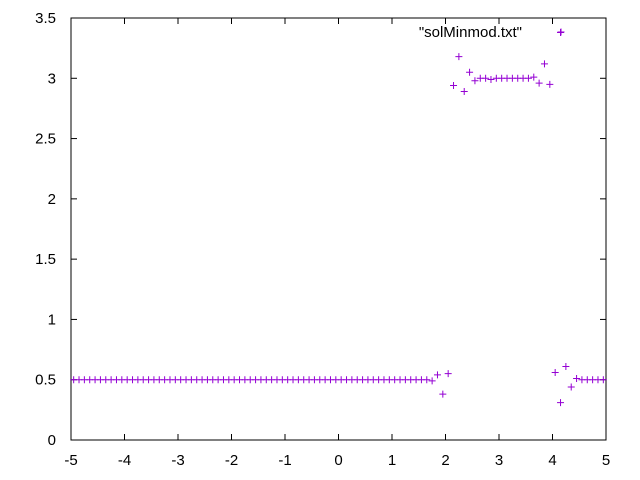  What do you see at coordinates (470, 32) in the screenshot?
I see `legend-label: "solMinmod.txt"` at bounding box center [470, 32].